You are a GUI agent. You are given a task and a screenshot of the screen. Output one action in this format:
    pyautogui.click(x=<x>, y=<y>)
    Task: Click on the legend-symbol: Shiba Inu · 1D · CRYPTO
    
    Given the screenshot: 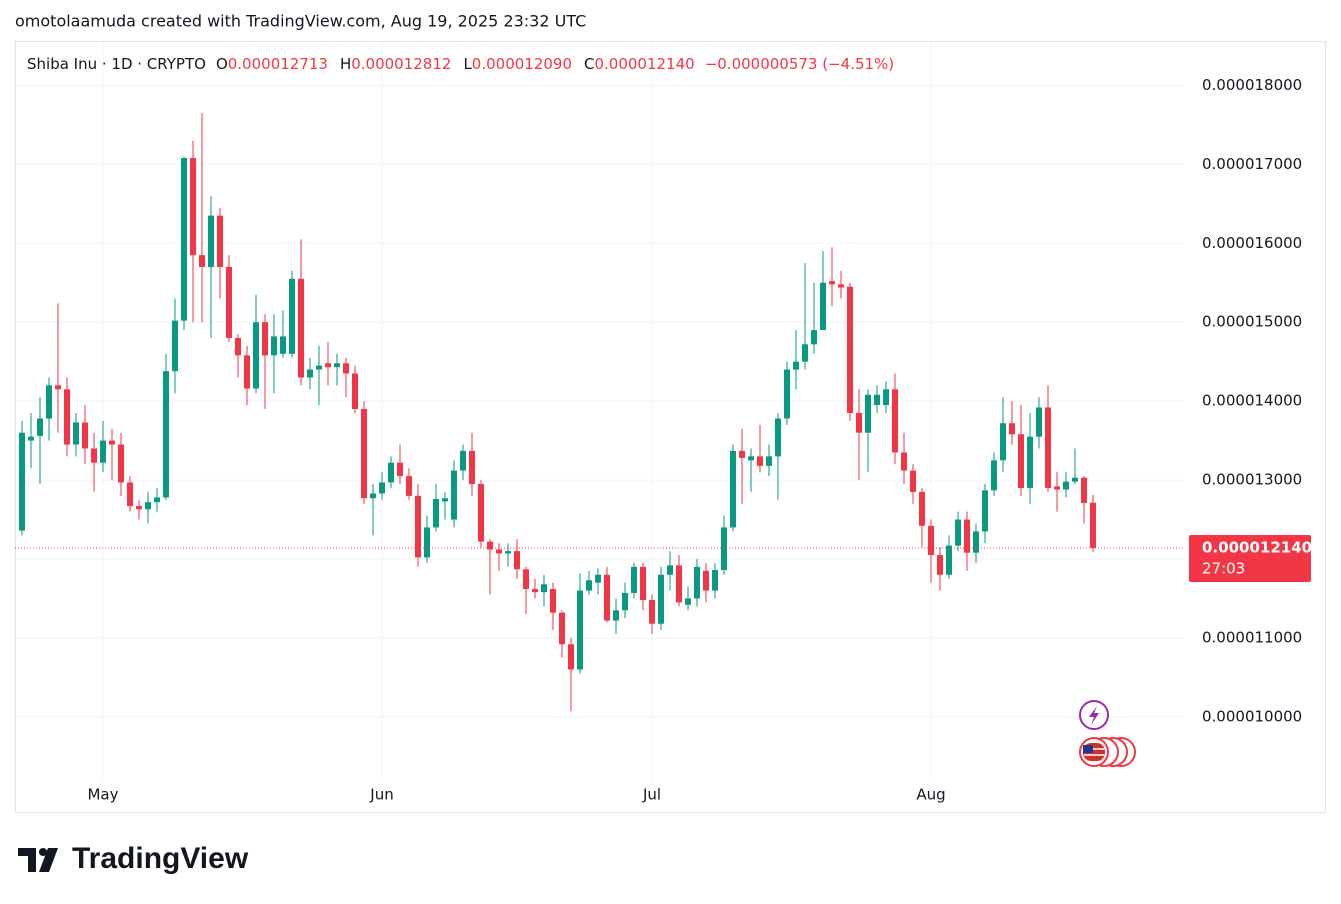 What is the action you would take?
    pyautogui.click(x=116, y=64)
    